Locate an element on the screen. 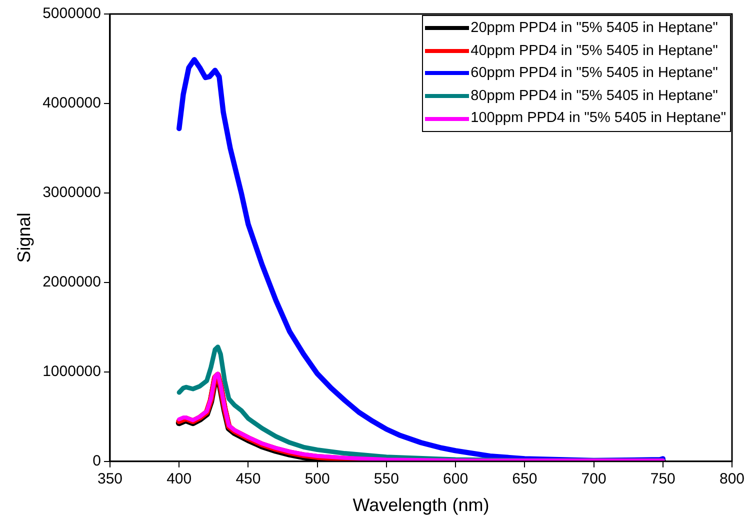 The height and width of the screenshot is (525, 748). x-tick-label: 450 is located at coordinates (248, 479).